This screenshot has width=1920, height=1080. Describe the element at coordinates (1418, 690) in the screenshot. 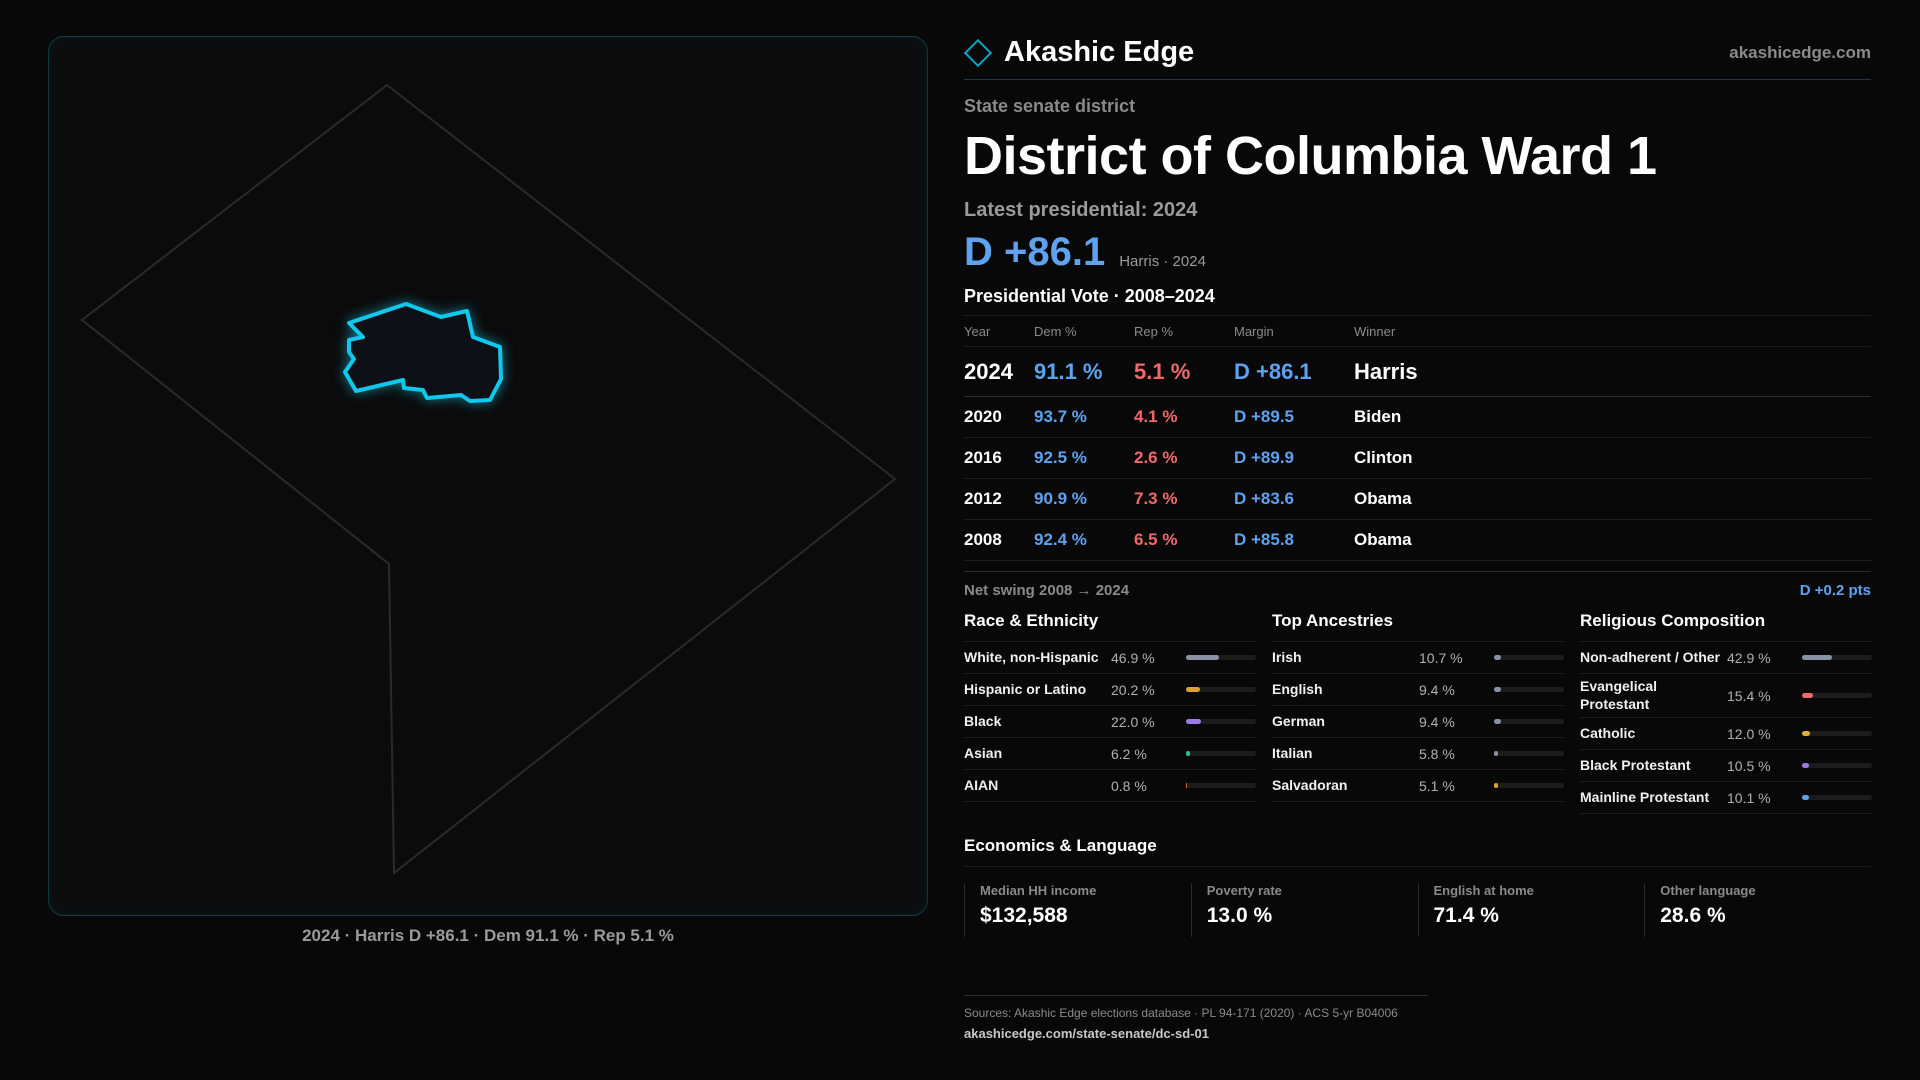

I see `list-item: English 9.4 %` at that location.